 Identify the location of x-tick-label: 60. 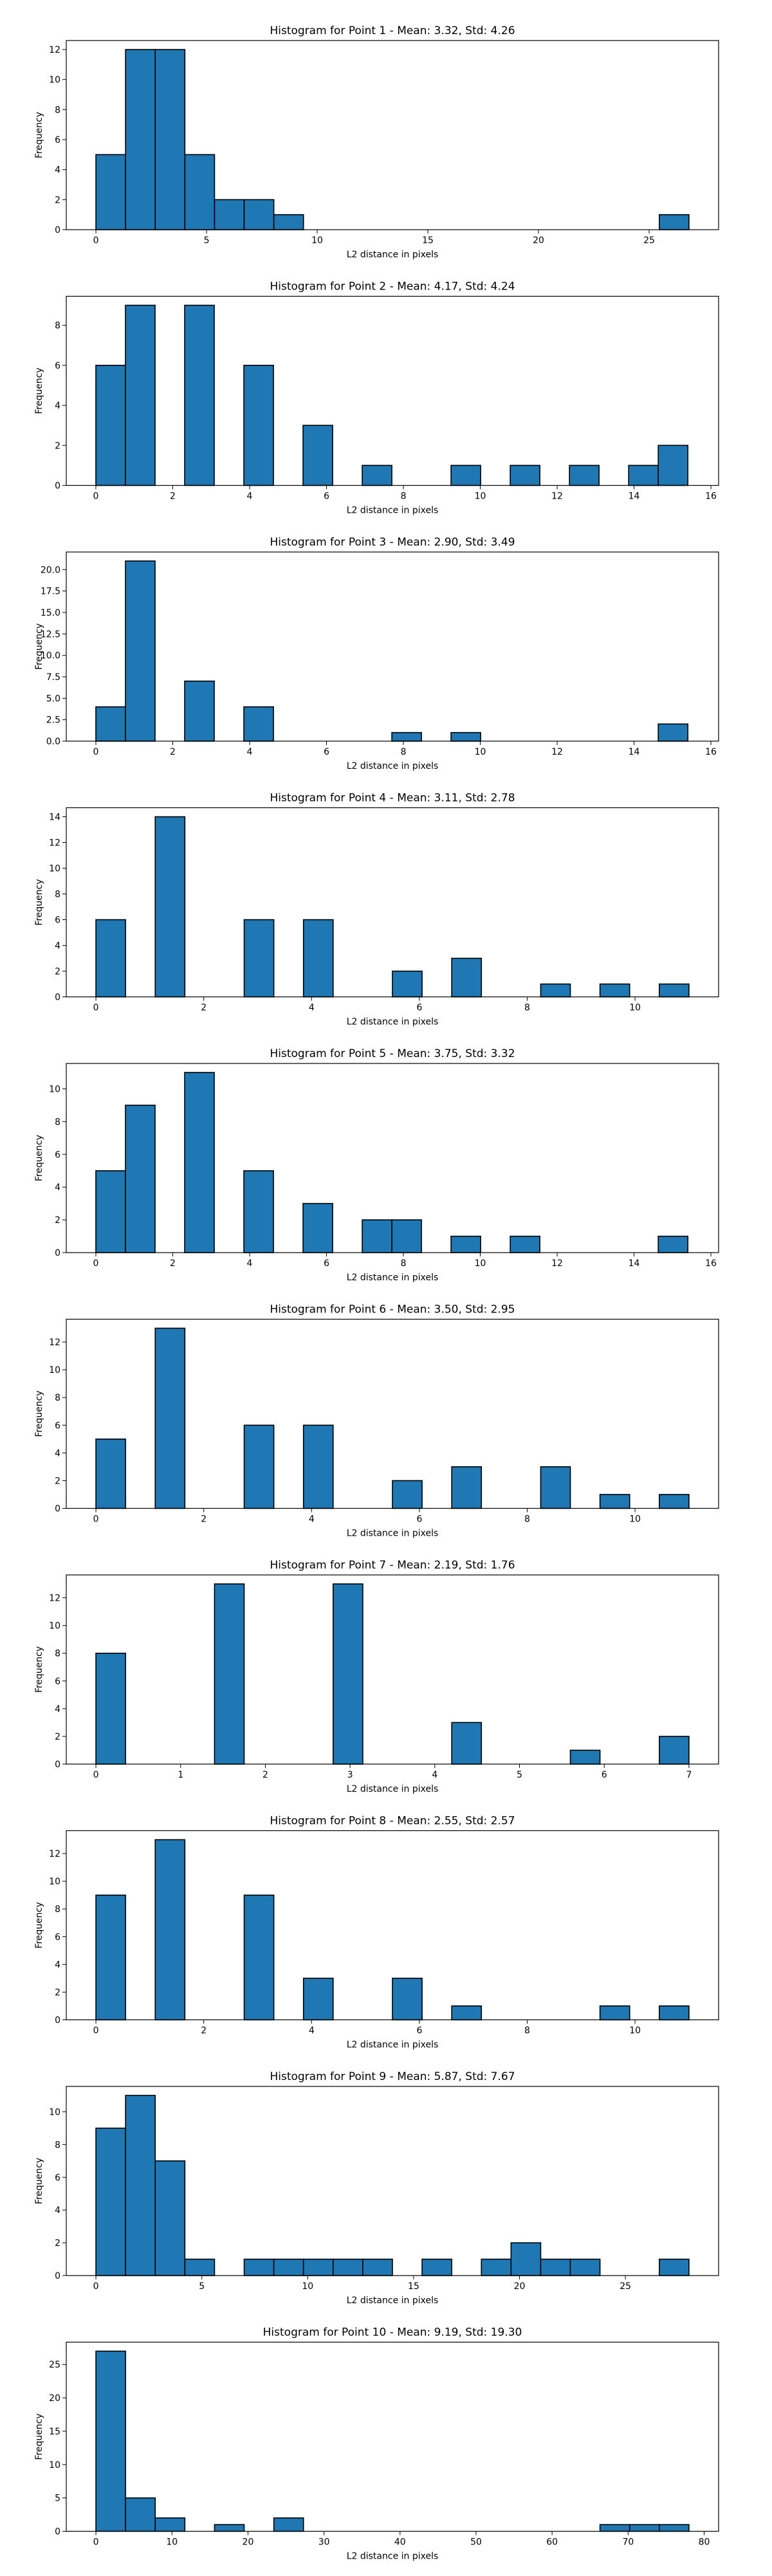
(552, 2542).